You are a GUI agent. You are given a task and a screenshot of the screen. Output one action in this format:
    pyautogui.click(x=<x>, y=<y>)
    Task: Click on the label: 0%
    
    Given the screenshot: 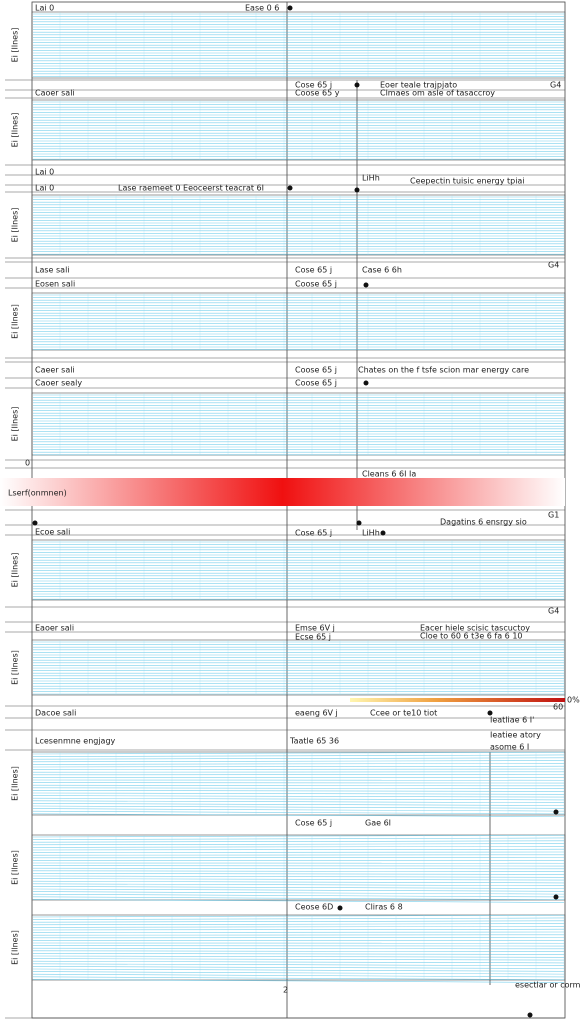 What is the action you would take?
    pyautogui.click(x=573, y=700)
    